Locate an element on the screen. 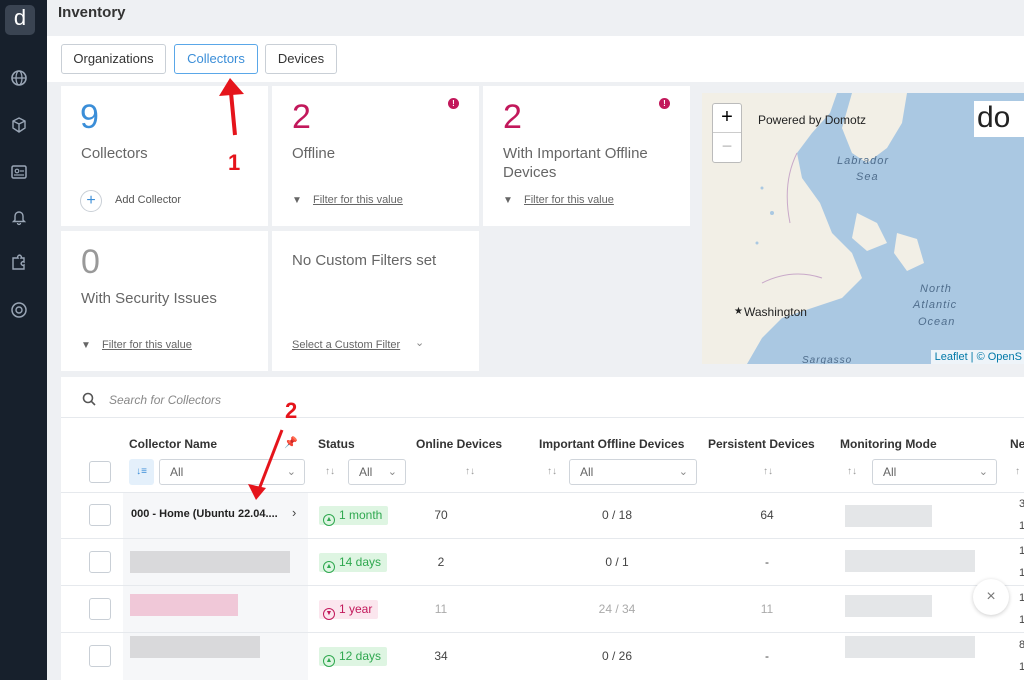  important-offline-cell: 0 / 26 is located at coordinates (617, 656).